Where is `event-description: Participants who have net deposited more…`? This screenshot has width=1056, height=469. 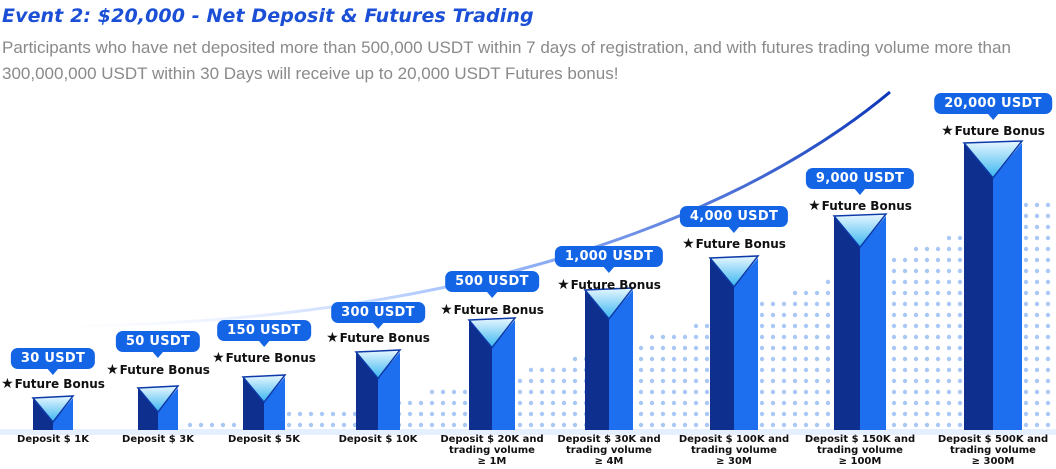
event-description: Participants who have net deposited more… is located at coordinates (506, 60).